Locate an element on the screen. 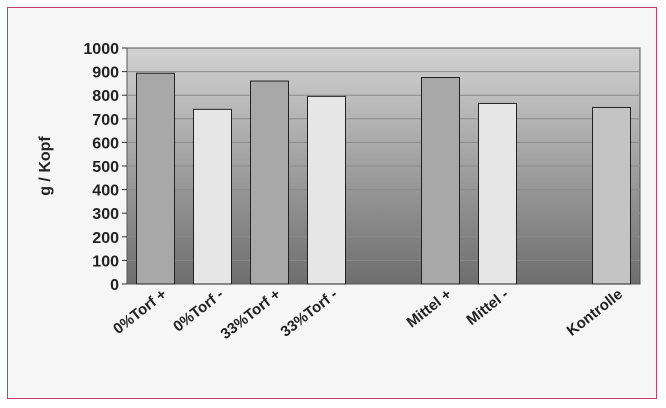  y-tick-label-900: 900 is located at coordinates (105, 73).